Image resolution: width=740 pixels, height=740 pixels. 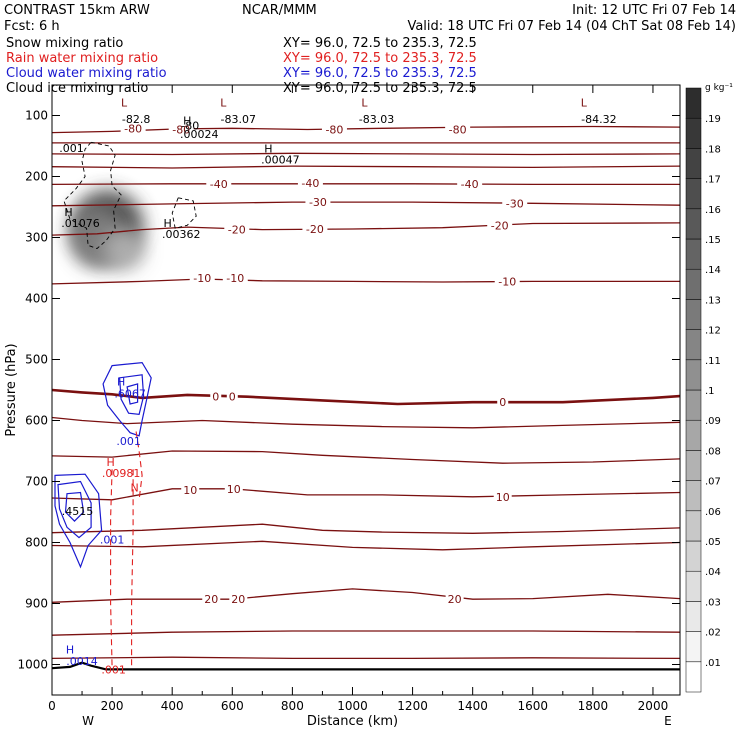 I want to click on extremum-label: .00362, so click(x=181, y=234).